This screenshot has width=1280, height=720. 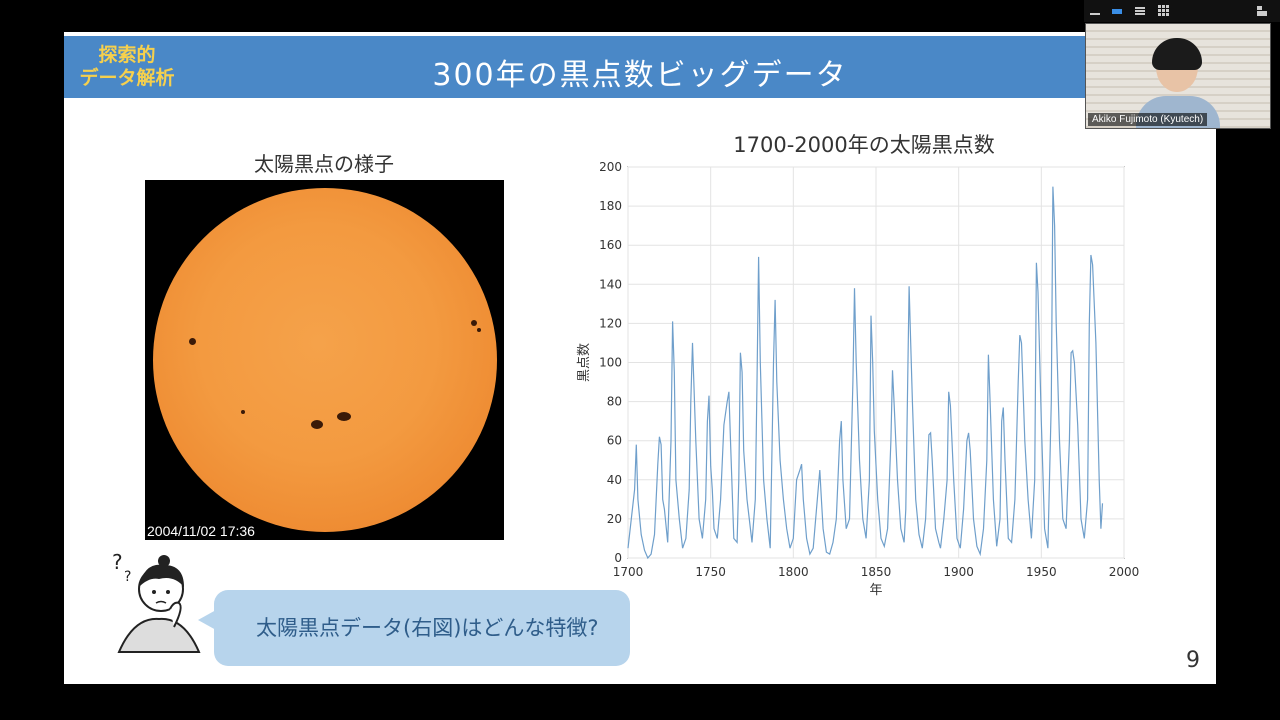 What do you see at coordinates (1262, 11) in the screenshot?
I see `exit-fullscreen-icon` at bounding box center [1262, 11].